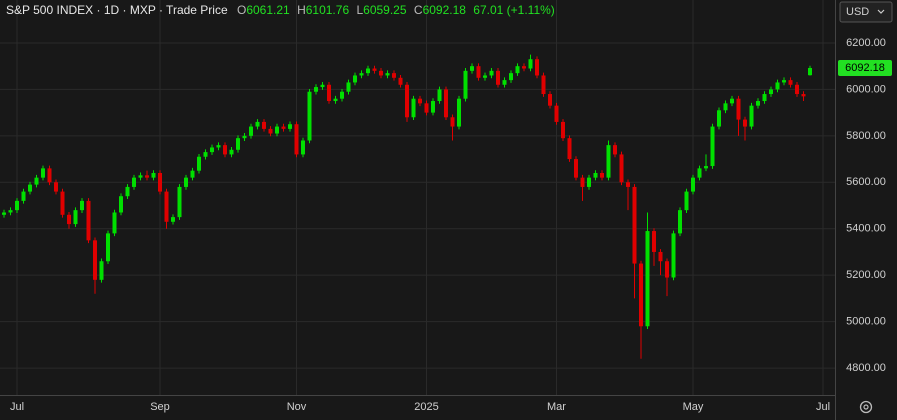 The image size is (897, 420). I want to click on settings-button, so click(866, 407).